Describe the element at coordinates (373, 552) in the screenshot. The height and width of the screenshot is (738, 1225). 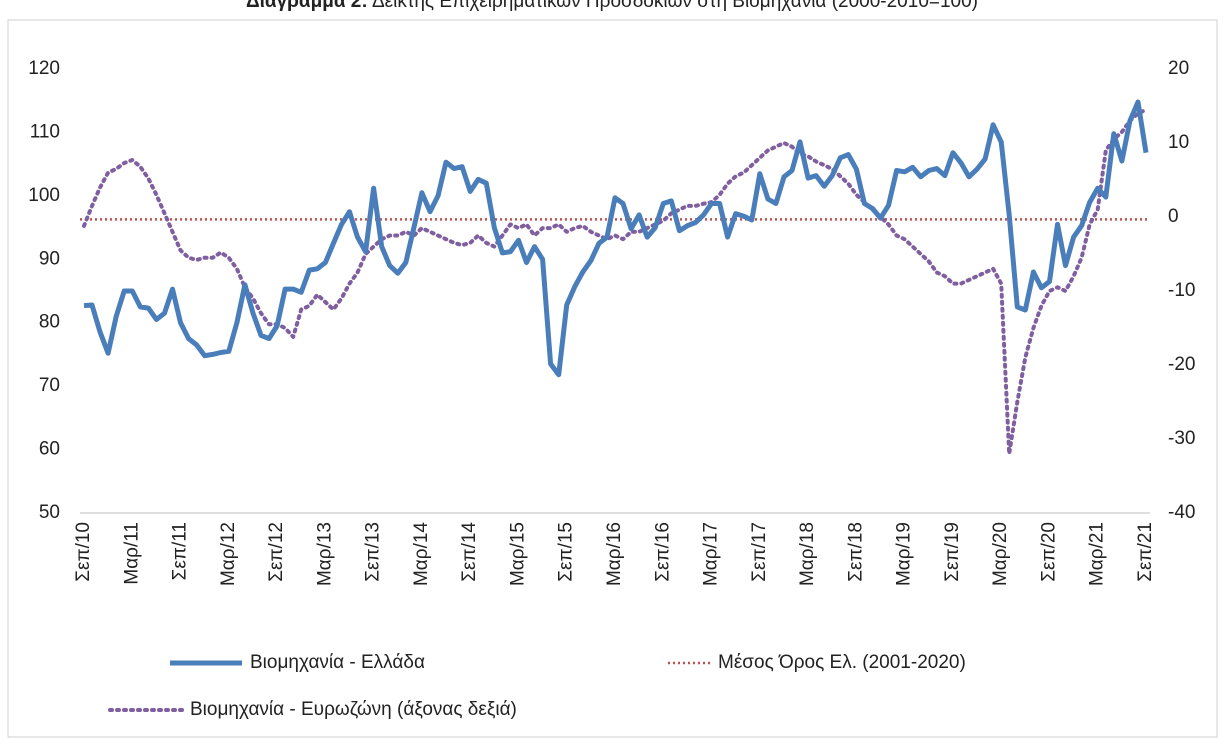
I see `x-tick-label: Σεπ/13` at that location.